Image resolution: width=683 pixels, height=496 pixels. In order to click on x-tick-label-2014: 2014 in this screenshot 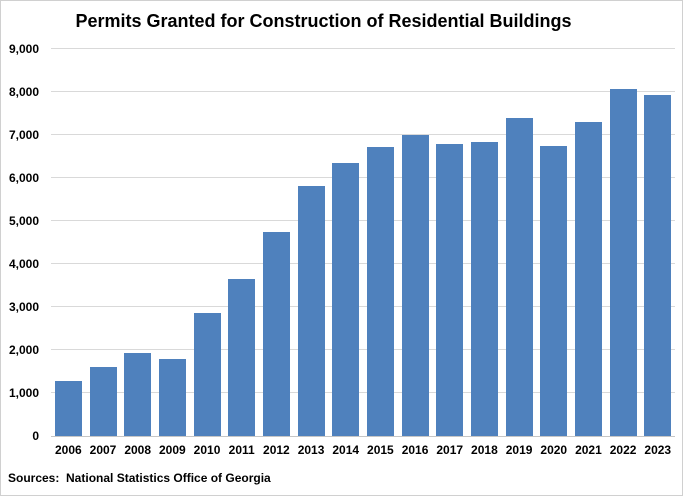, I will do `click(346, 450)`.